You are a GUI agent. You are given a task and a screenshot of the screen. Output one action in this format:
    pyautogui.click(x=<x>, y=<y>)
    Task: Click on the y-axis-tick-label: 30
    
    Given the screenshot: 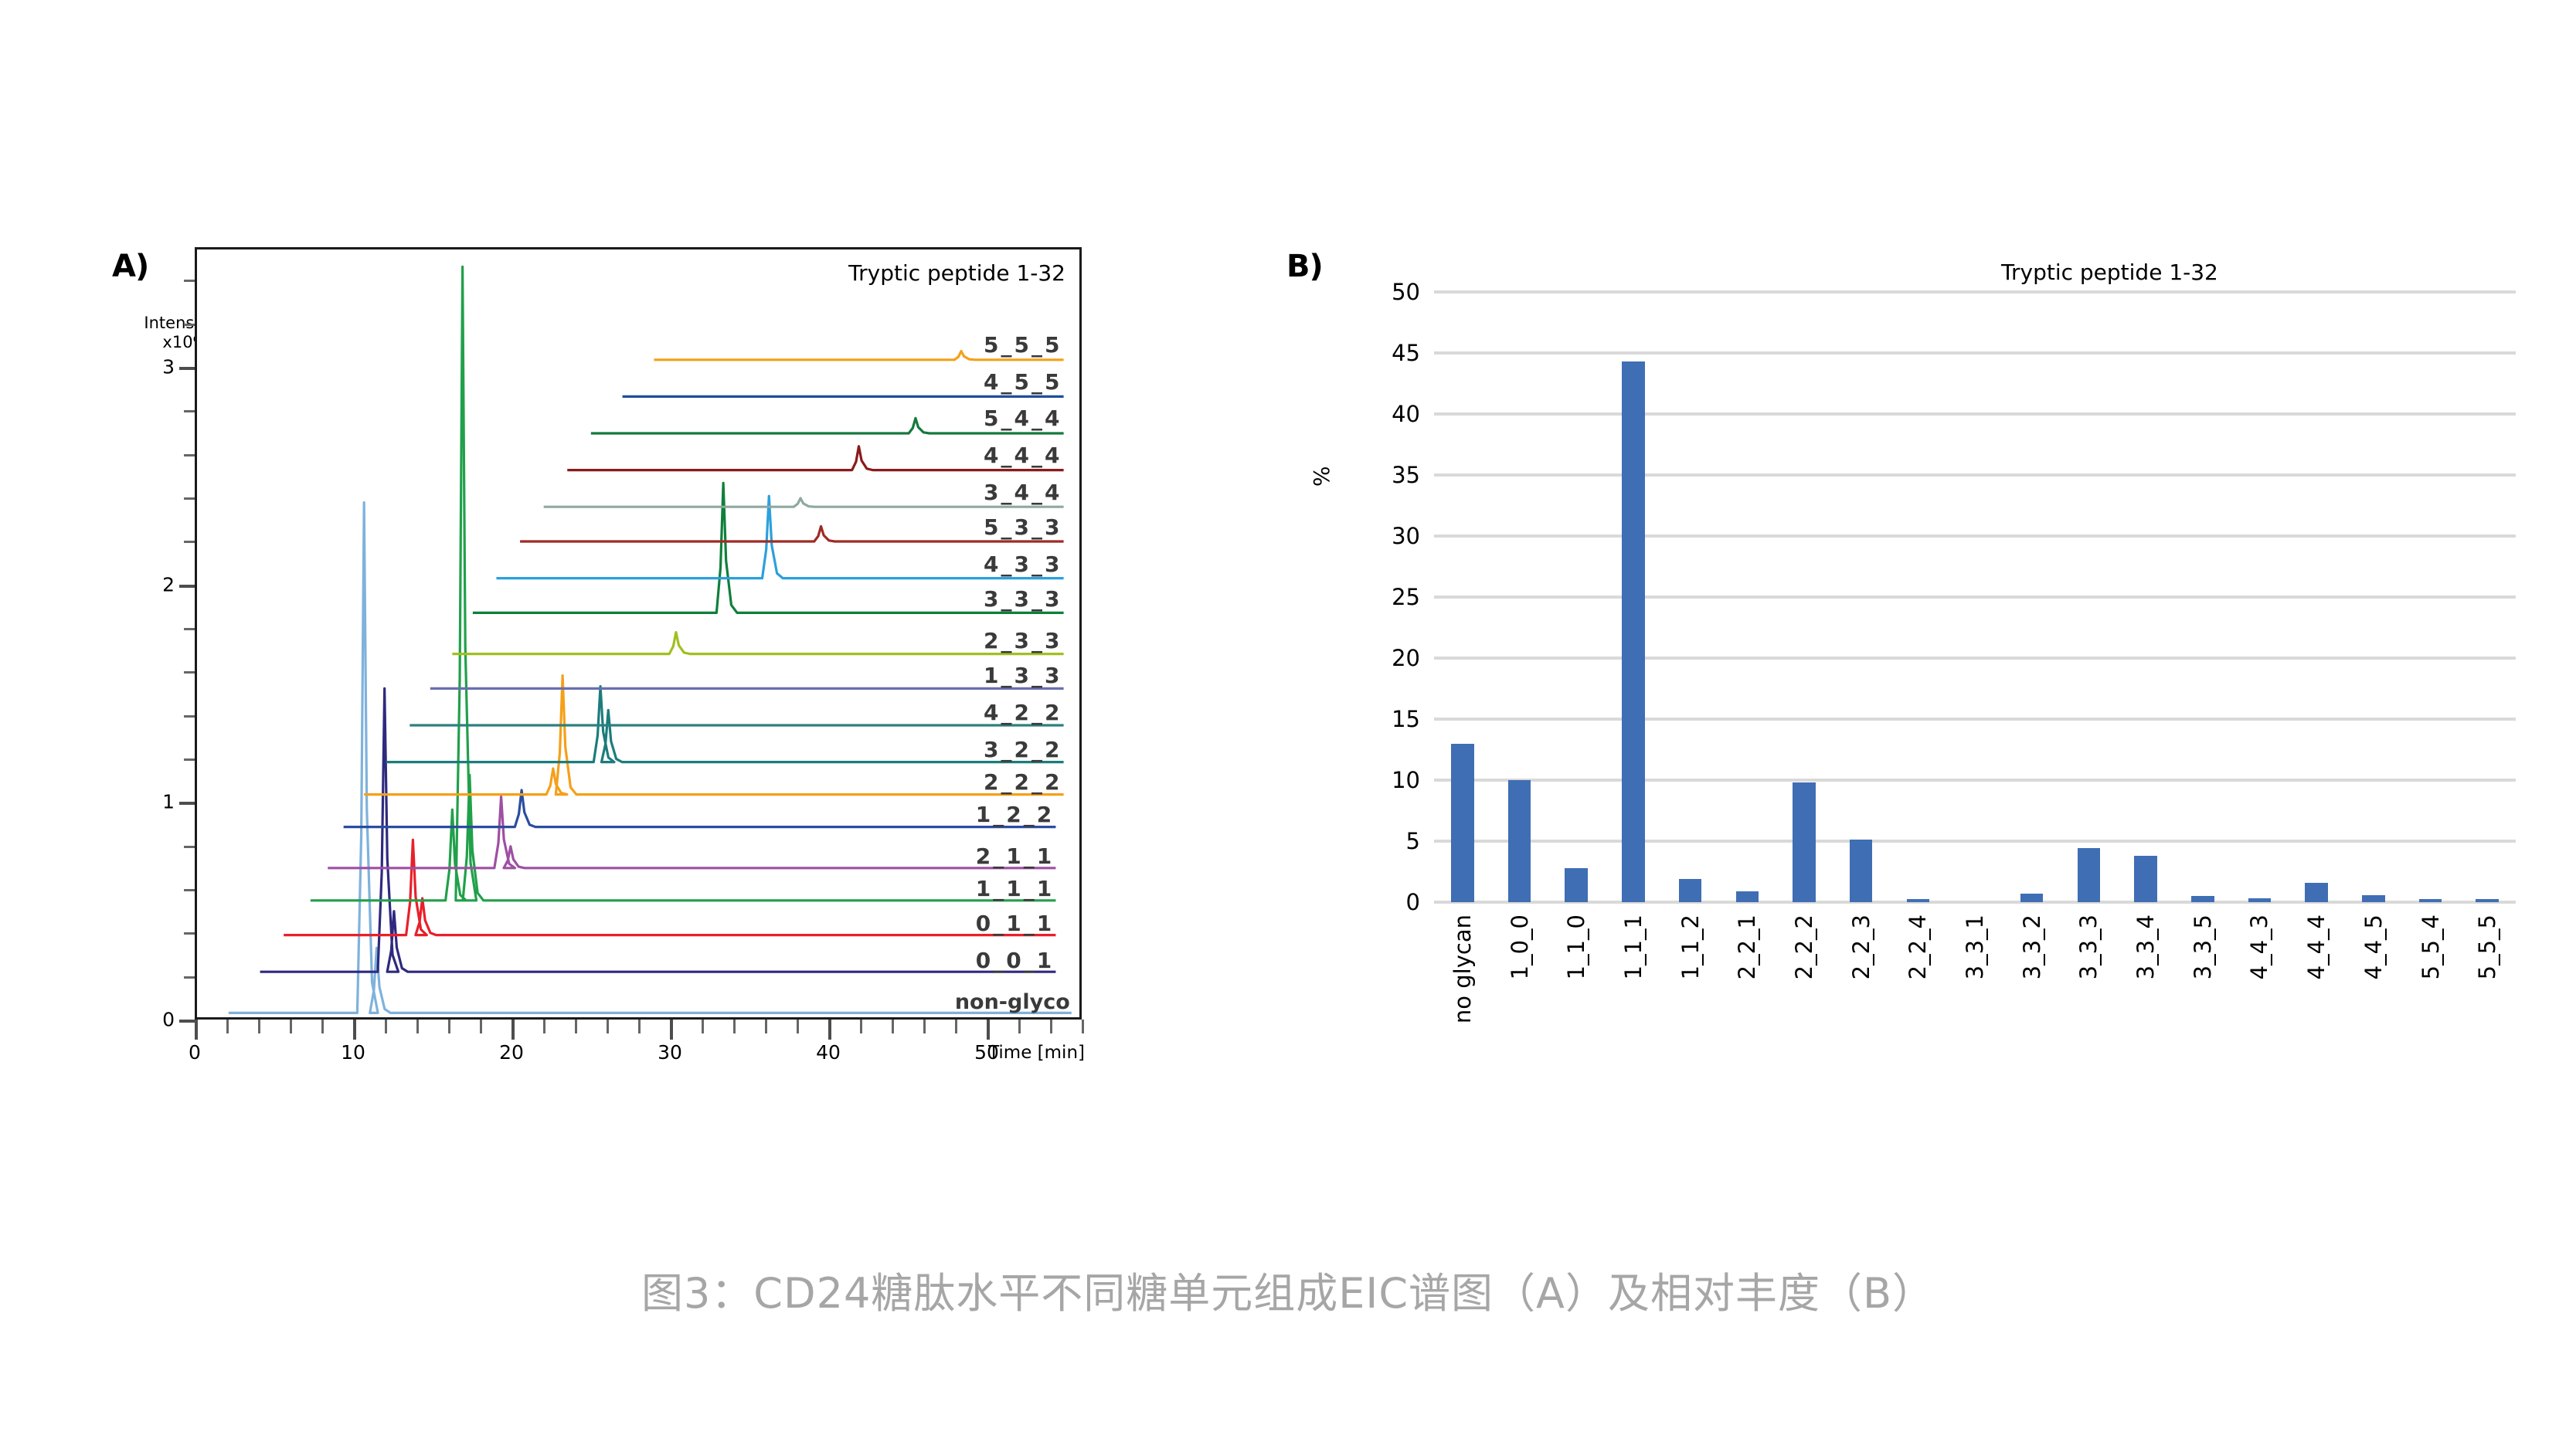 What is the action you would take?
    pyautogui.click(x=1406, y=536)
    